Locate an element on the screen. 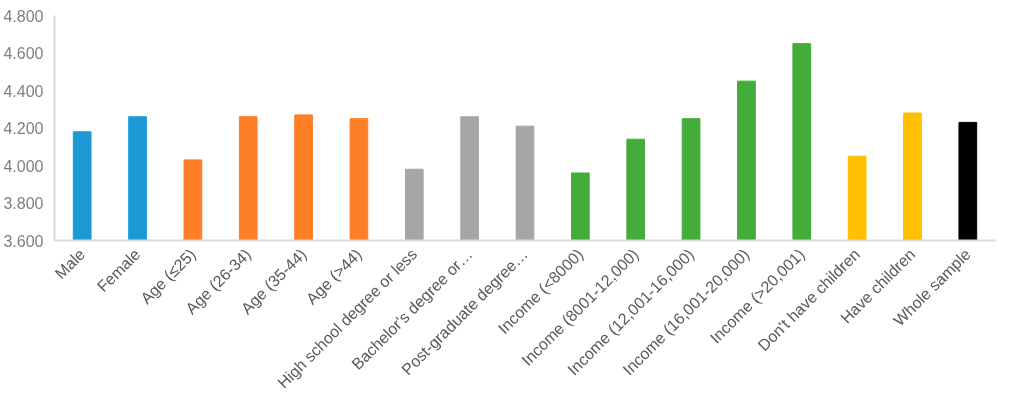  y-tick-label: 4.600 is located at coordinates (23, 53).